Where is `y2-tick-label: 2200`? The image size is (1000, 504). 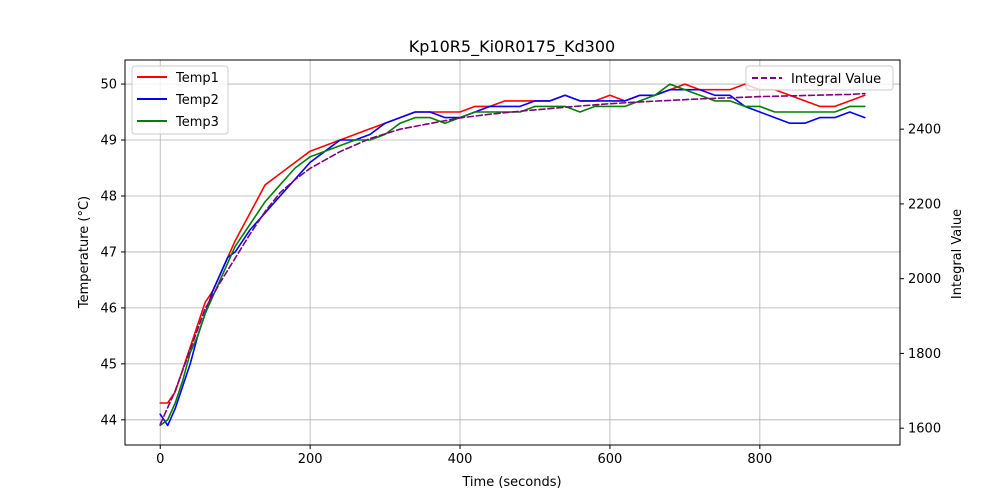
y2-tick-label: 2200 is located at coordinates (924, 204).